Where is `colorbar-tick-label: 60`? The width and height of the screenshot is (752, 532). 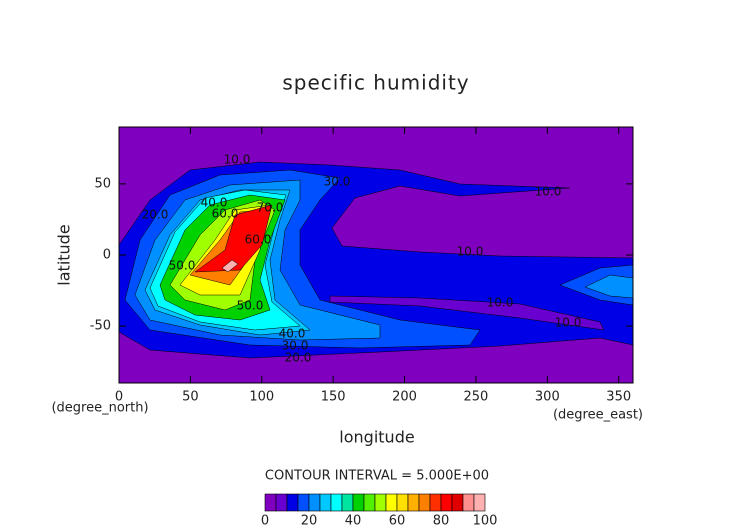
colorbar-tick-label: 60 is located at coordinates (397, 521).